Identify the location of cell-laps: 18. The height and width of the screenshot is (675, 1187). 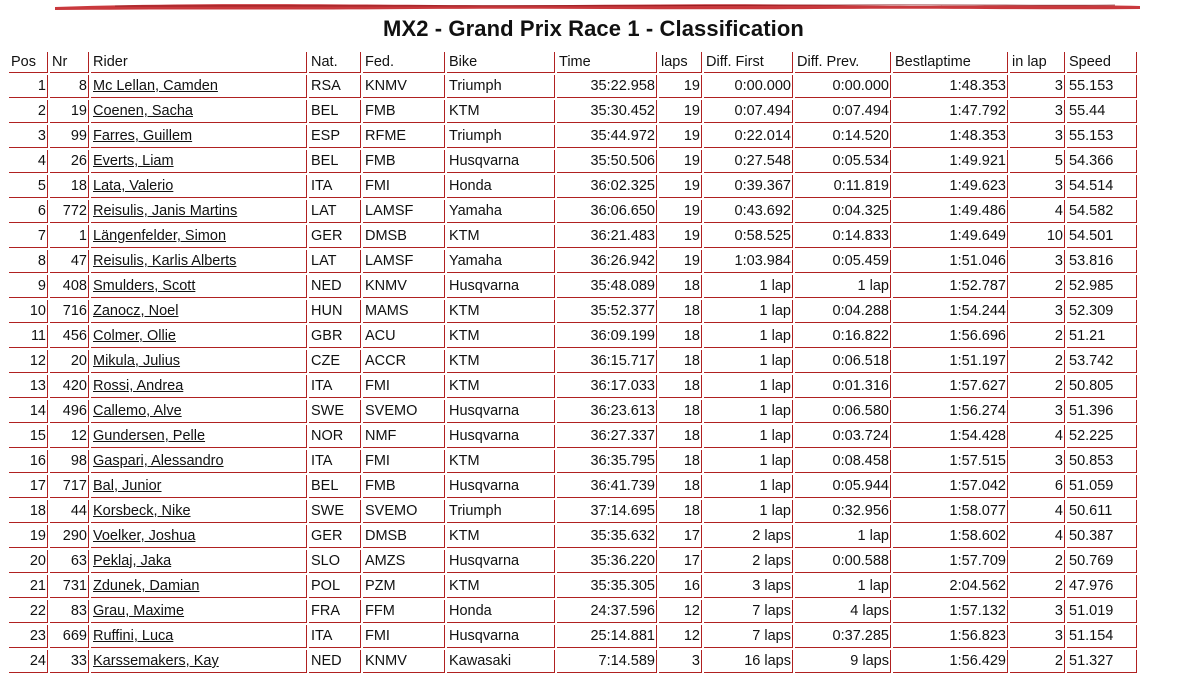
(680, 486).